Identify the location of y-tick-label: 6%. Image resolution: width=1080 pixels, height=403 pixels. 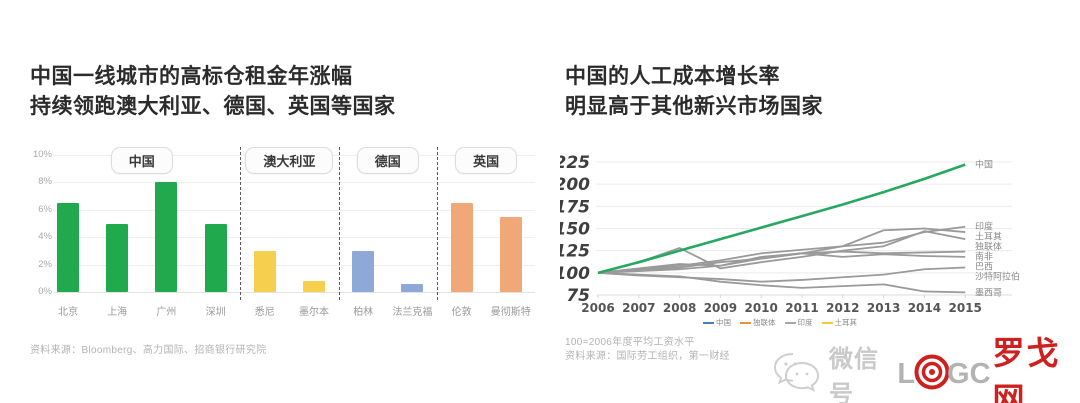
(45, 209).